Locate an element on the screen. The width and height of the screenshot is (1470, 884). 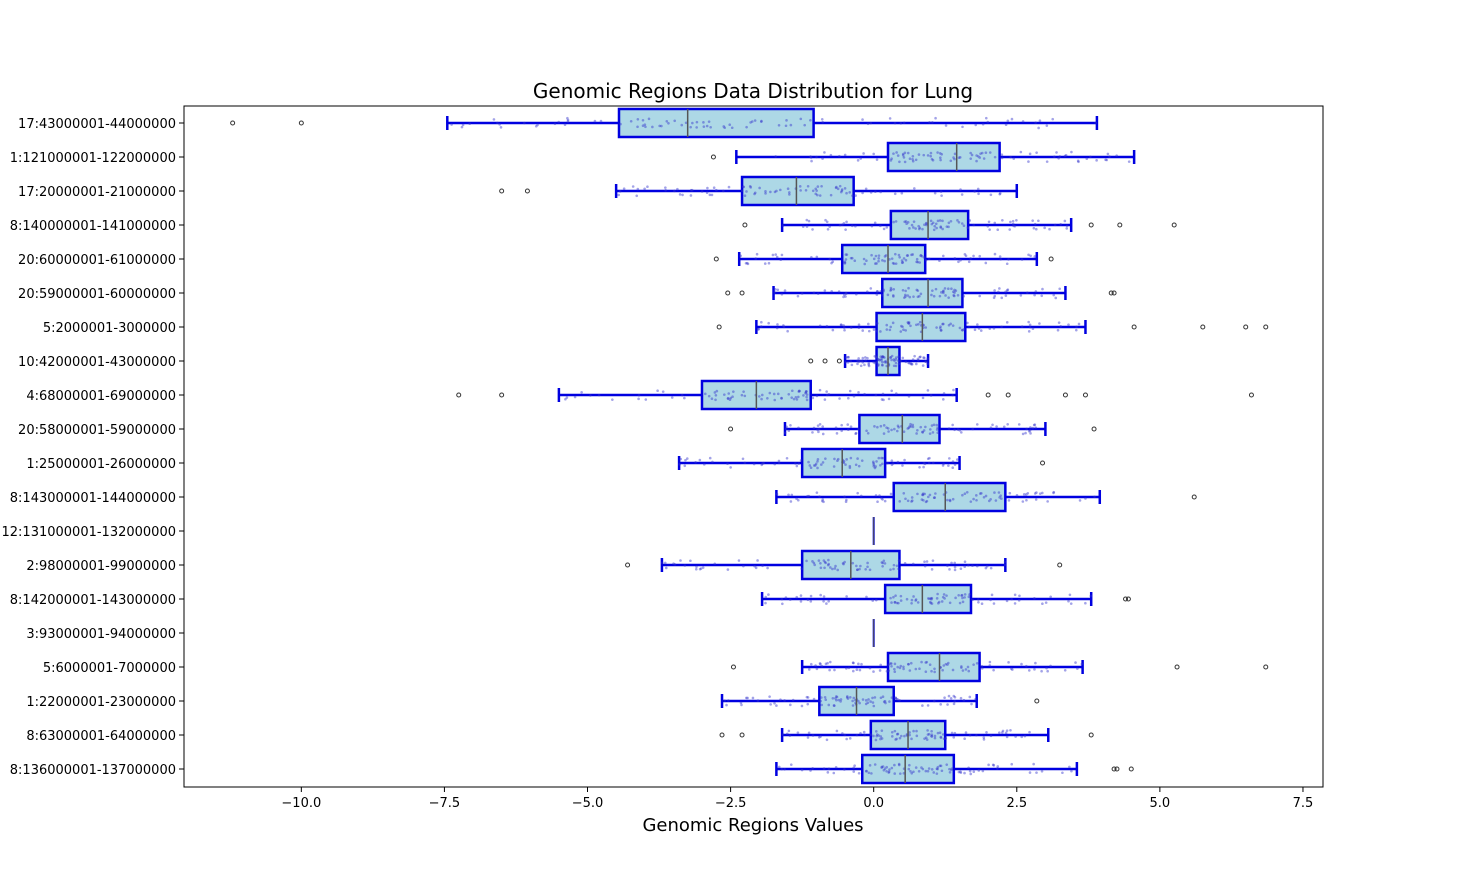
box-8:136000001-137000000 is located at coordinates (954, 769).